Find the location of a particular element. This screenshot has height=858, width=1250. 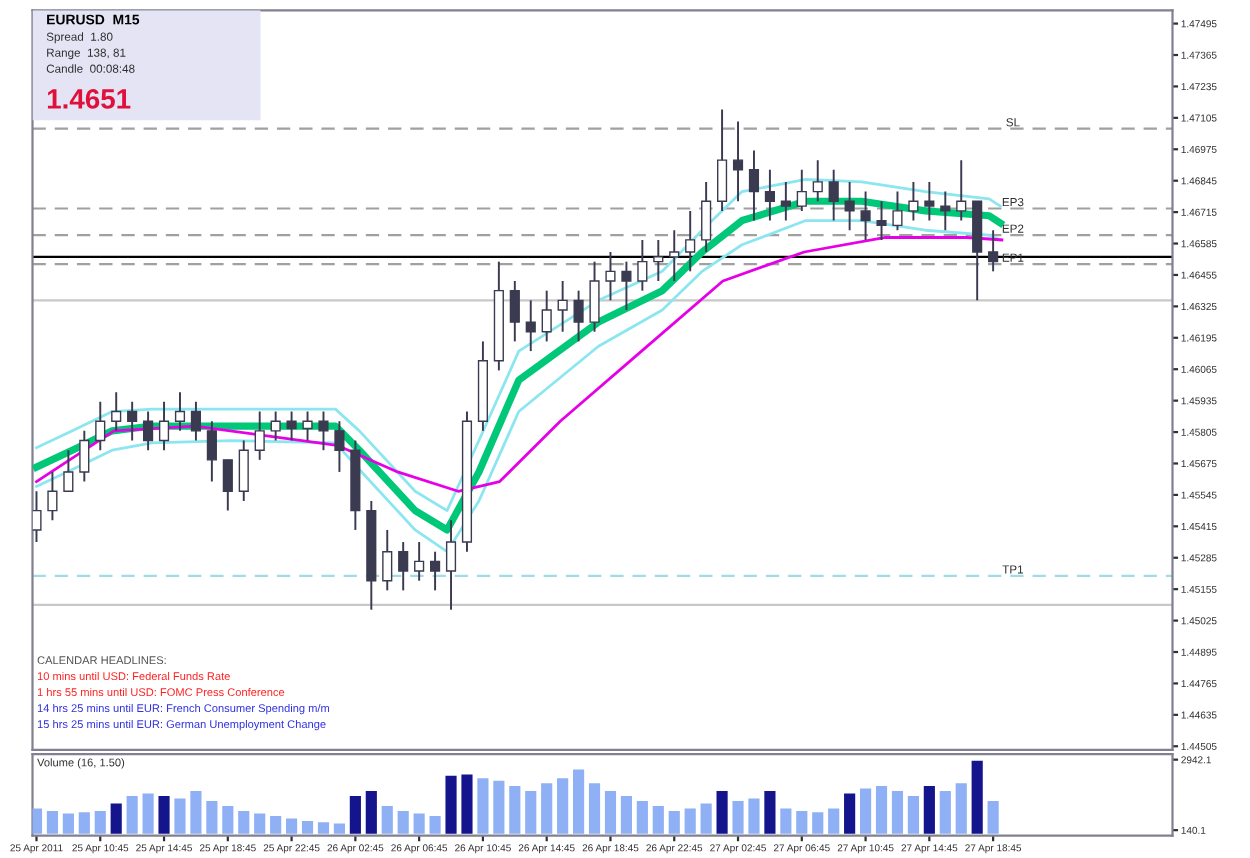

annotation: 1.4651 is located at coordinates (89, 99).